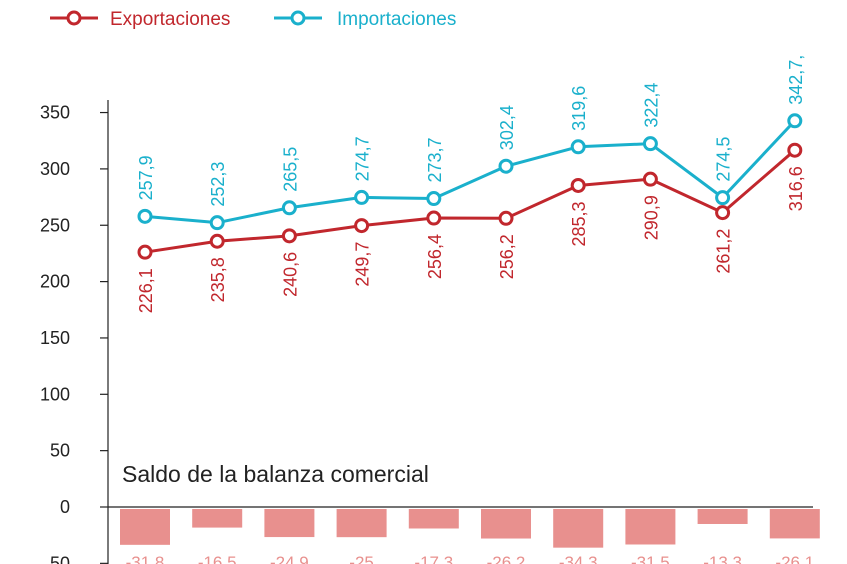 The height and width of the screenshot is (564, 847). What do you see at coordinates (796, 188) in the screenshot?
I see `export-value-label: 316,6` at bounding box center [796, 188].